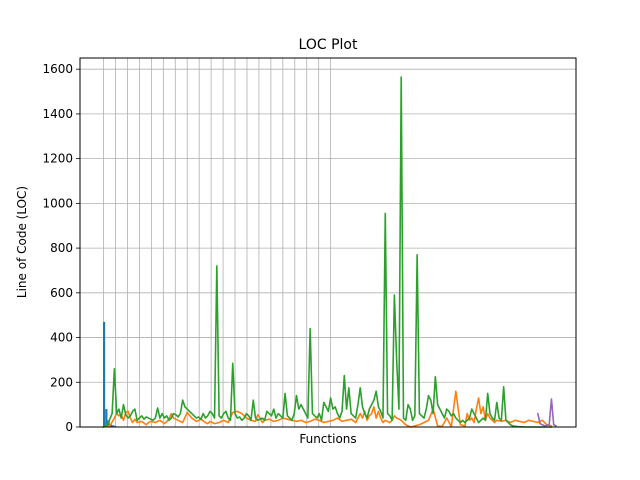 The image size is (640, 480). What do you see at coordinates (57, 114) in the screenshot?
I see `y-tick-label: 1400` at bounding box center [57, 114].